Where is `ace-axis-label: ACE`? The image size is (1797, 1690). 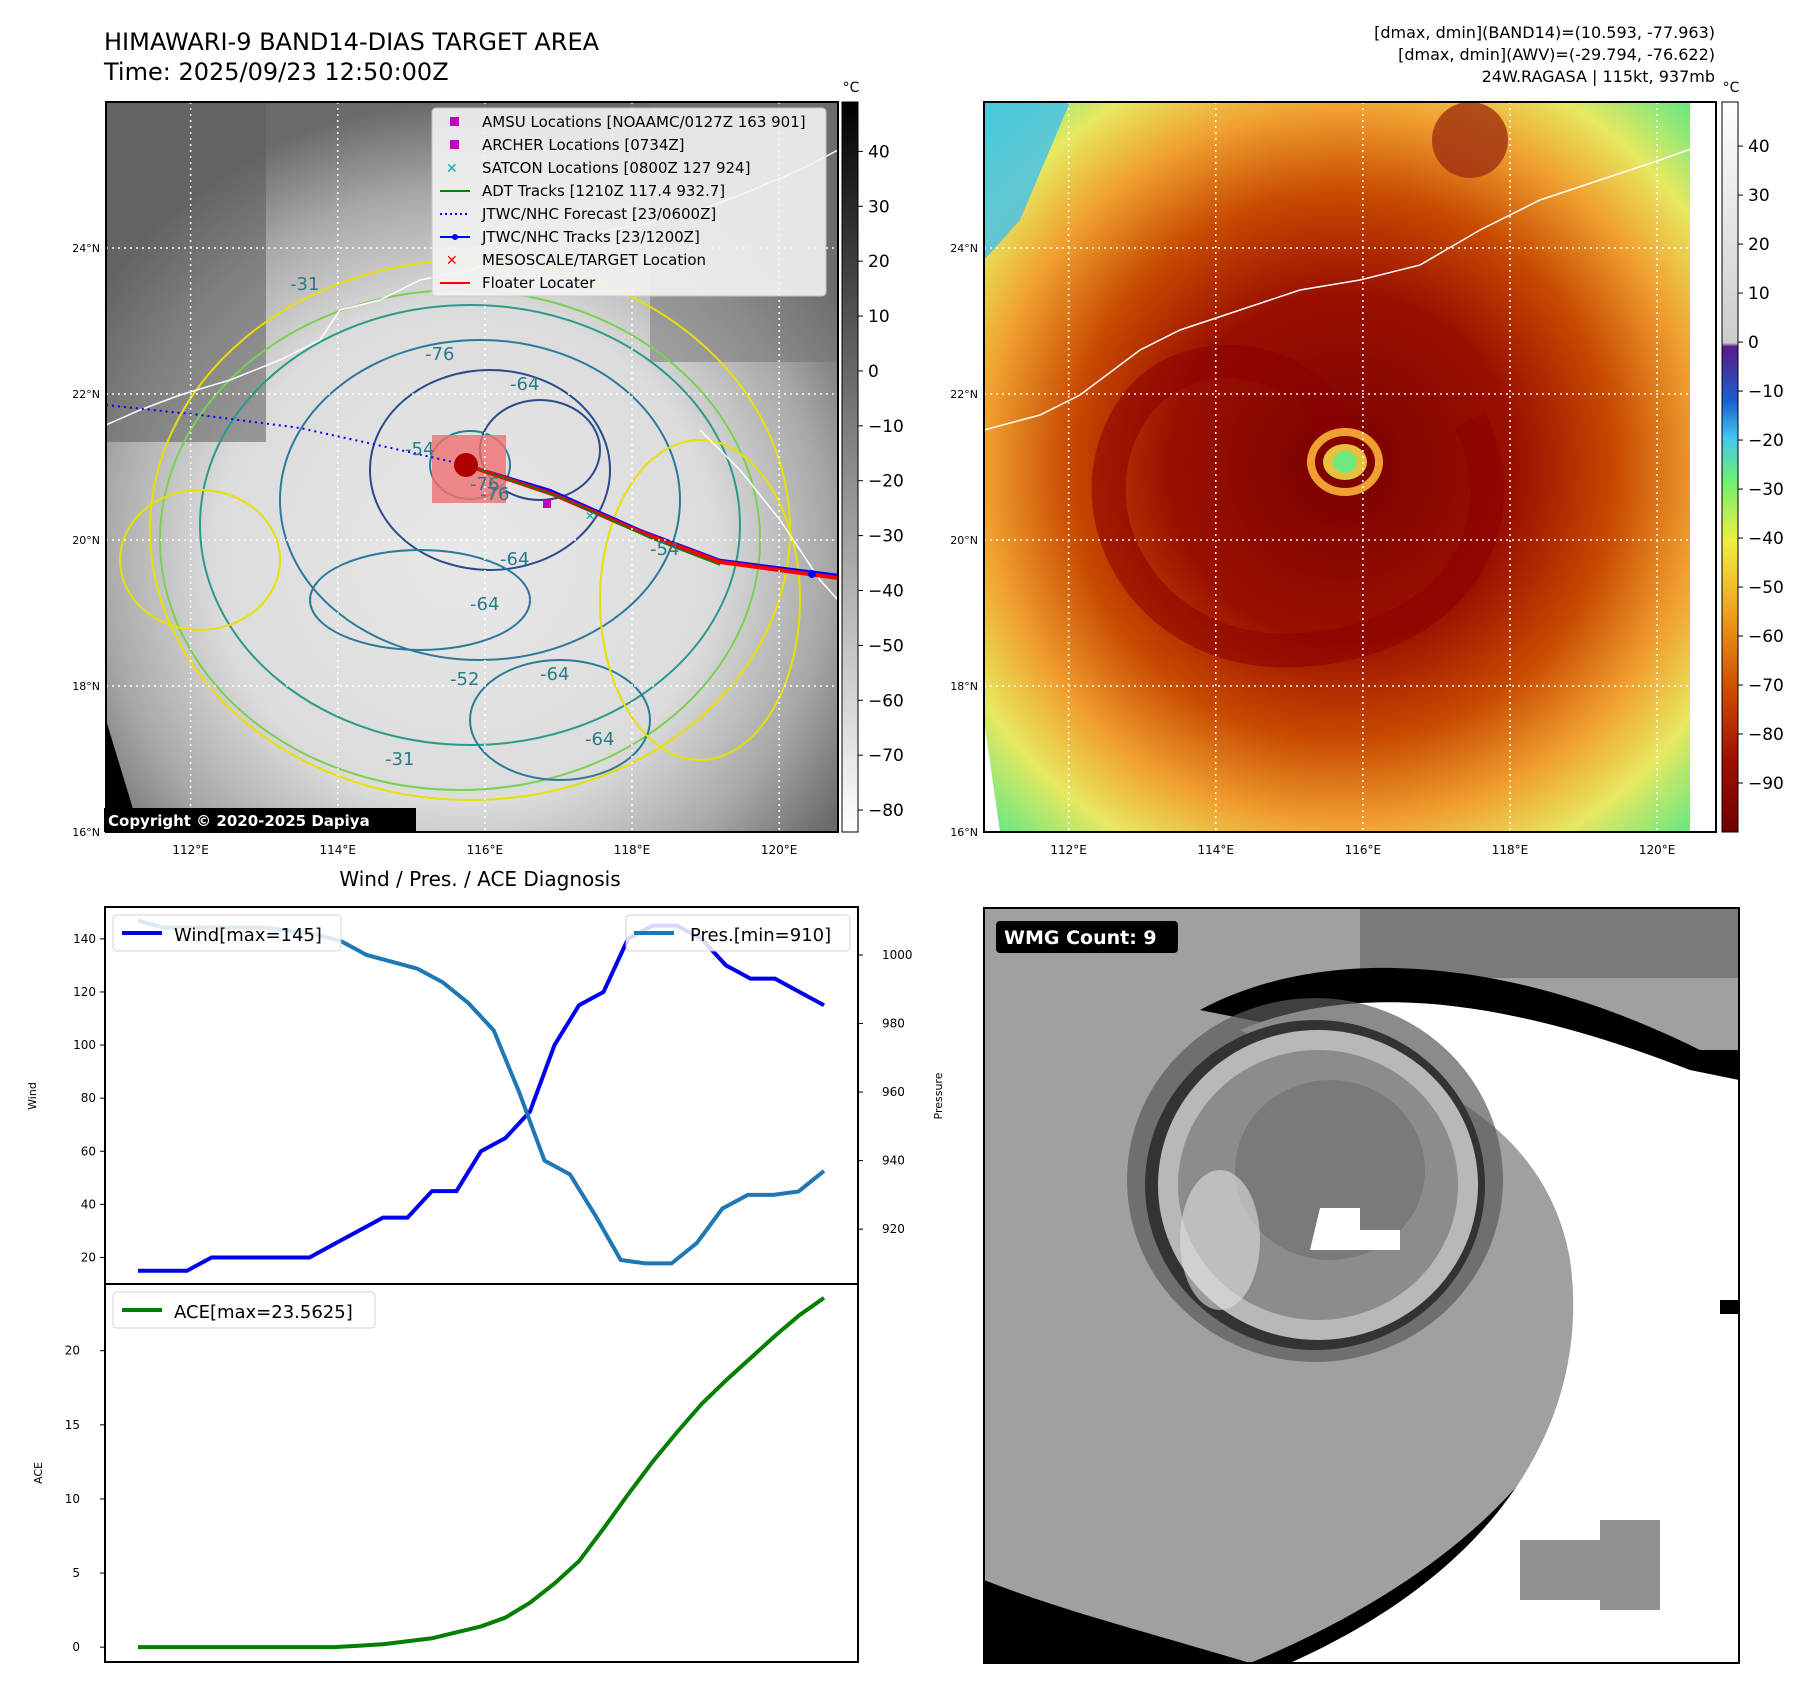 ace-axis-label: ACE is located at coordinates (38, 1473).